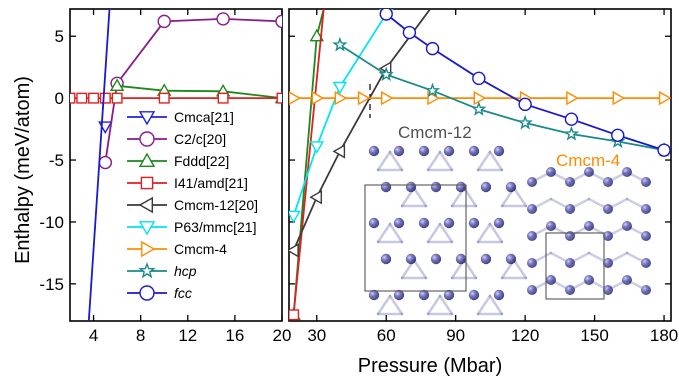 This screenshot has height=379, width=679. Describe the element at coordinates (502, 97) in the screenshot. I see `right-series-line-hcp` at that location.